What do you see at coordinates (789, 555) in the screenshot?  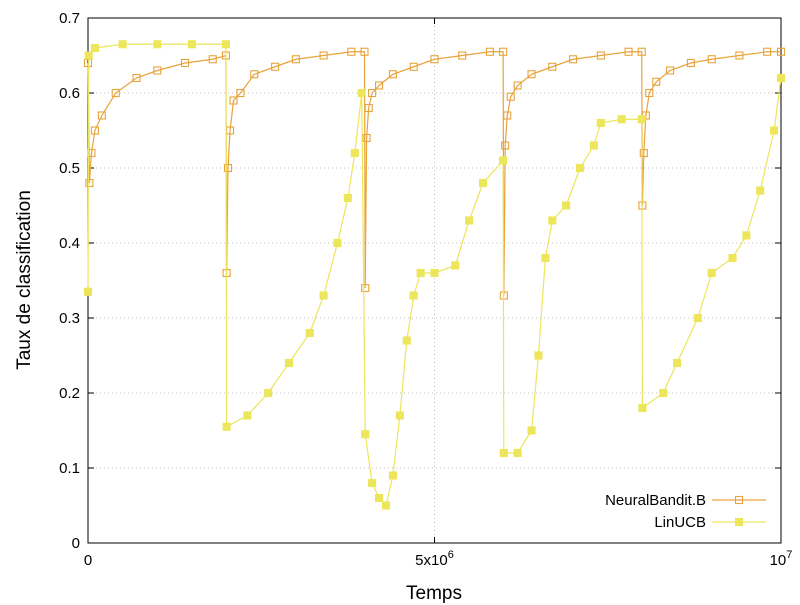 I see `x-tick-exponent: 7` at bounding box center [789, 555].